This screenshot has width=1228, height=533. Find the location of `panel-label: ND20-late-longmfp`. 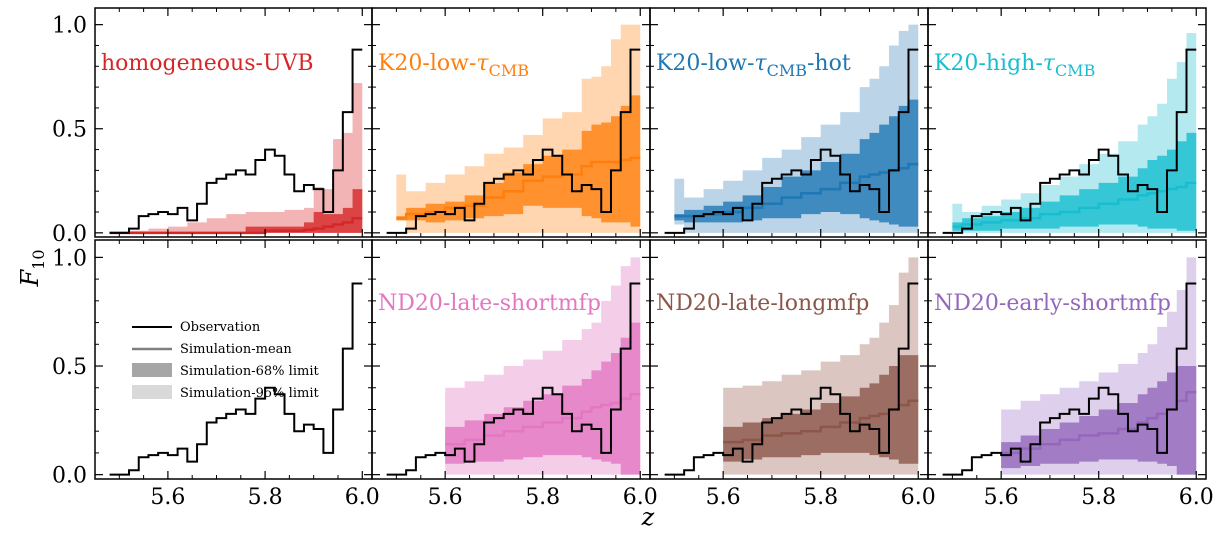

panel-label: ND20-late-longmfp is located at coordinates (762, 303).